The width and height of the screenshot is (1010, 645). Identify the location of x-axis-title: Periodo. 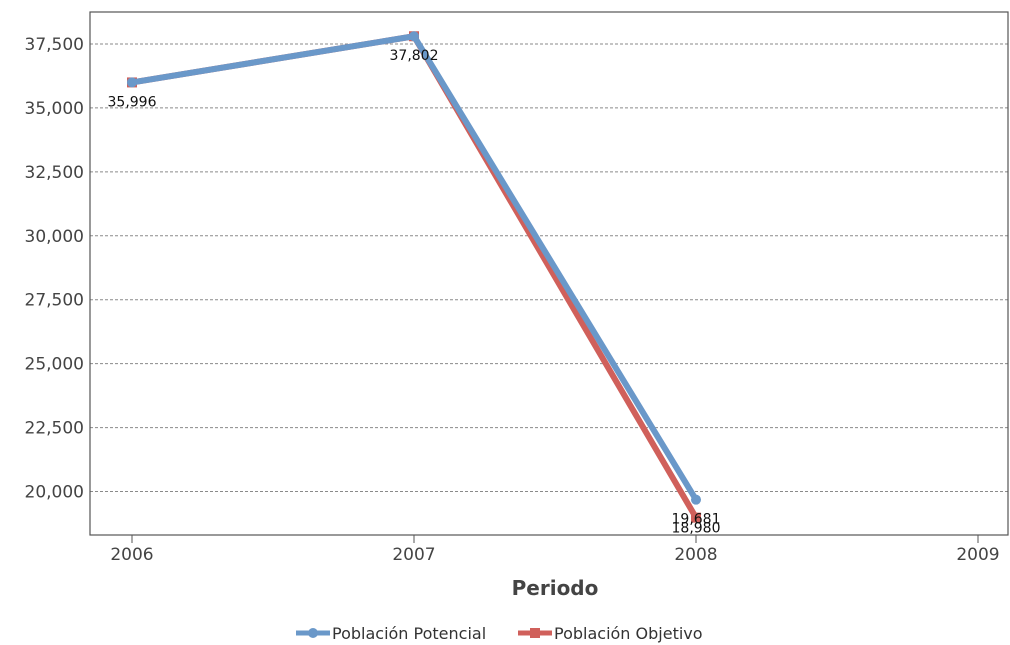
(555, 588).